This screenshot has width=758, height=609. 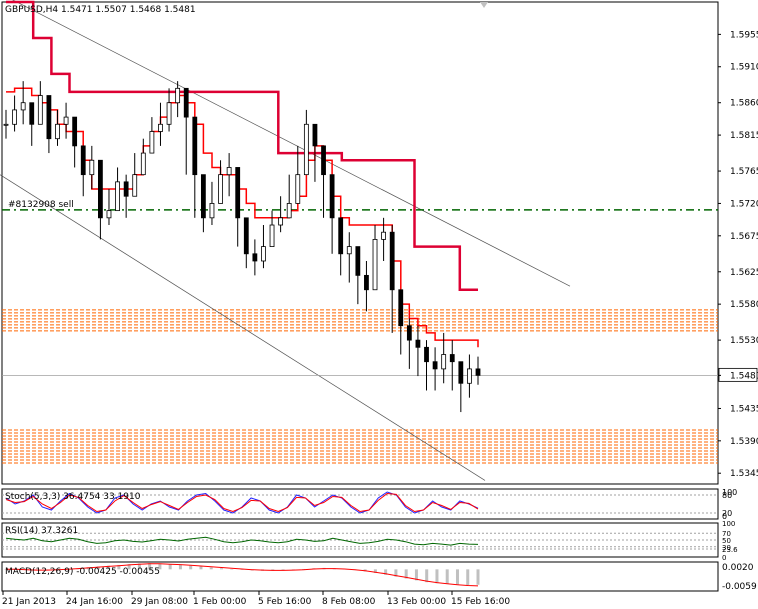 What do you see at coordinates (73, 497) in the screenshot?
I see `stoch-title: Stoch(5,3,3) 36.4754 33.1910` at bounding box center [73, 497].